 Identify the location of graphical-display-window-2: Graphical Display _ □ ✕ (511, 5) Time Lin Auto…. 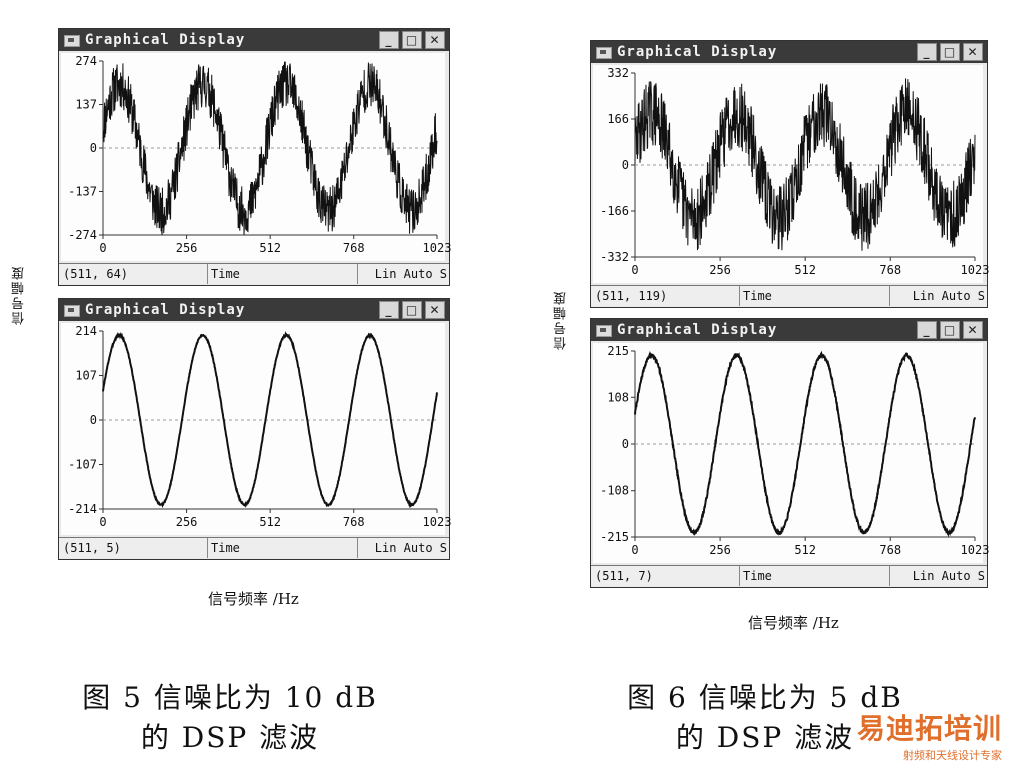
(254, 429).